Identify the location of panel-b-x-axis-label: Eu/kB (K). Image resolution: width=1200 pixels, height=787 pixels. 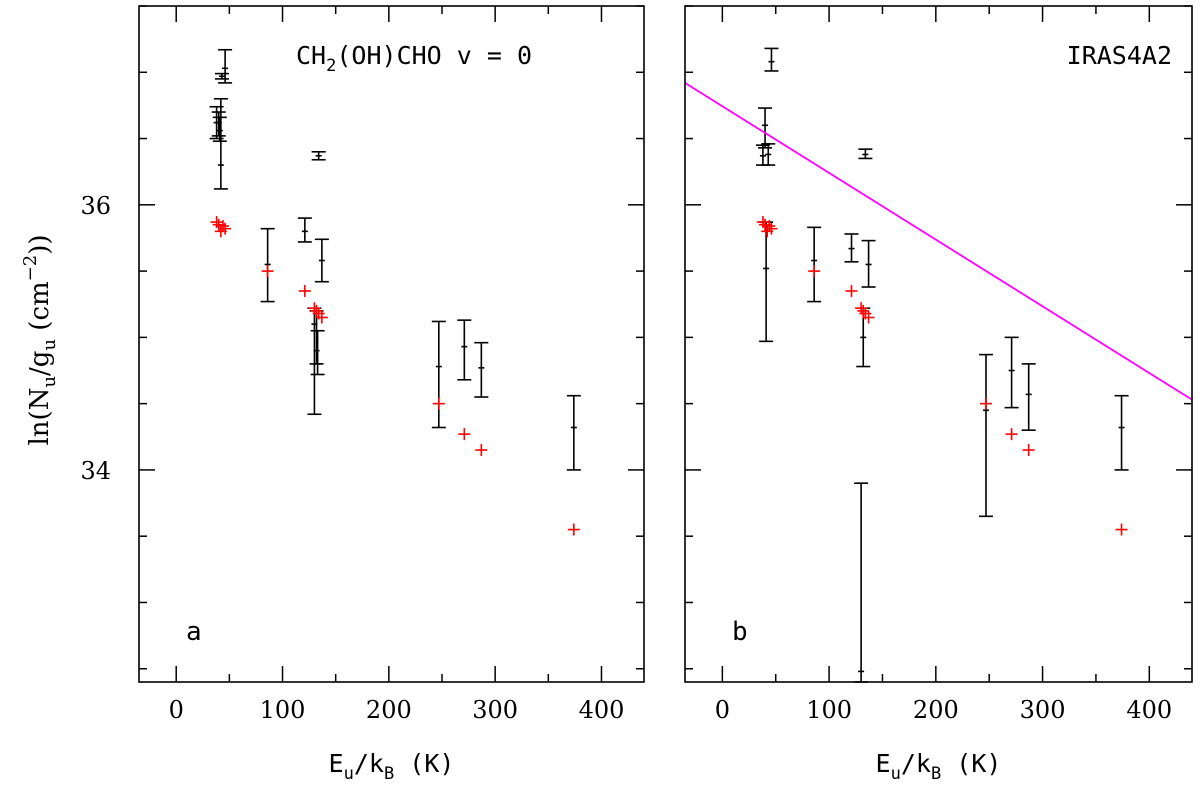
(939, 766).